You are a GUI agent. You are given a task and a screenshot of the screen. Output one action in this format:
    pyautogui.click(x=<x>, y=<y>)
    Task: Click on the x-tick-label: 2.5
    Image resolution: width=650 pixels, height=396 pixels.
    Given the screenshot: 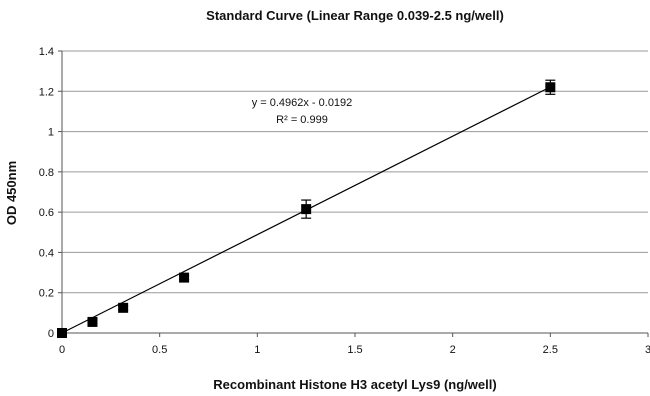 What is the action you would take?
    pyautogui.click(x=550, y=350)
    